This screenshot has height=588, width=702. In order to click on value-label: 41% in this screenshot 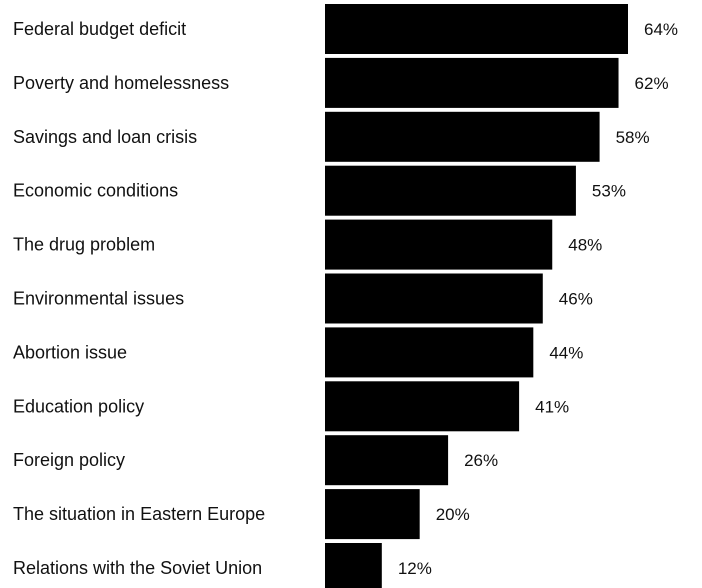, I will do `click(552, 406)`.